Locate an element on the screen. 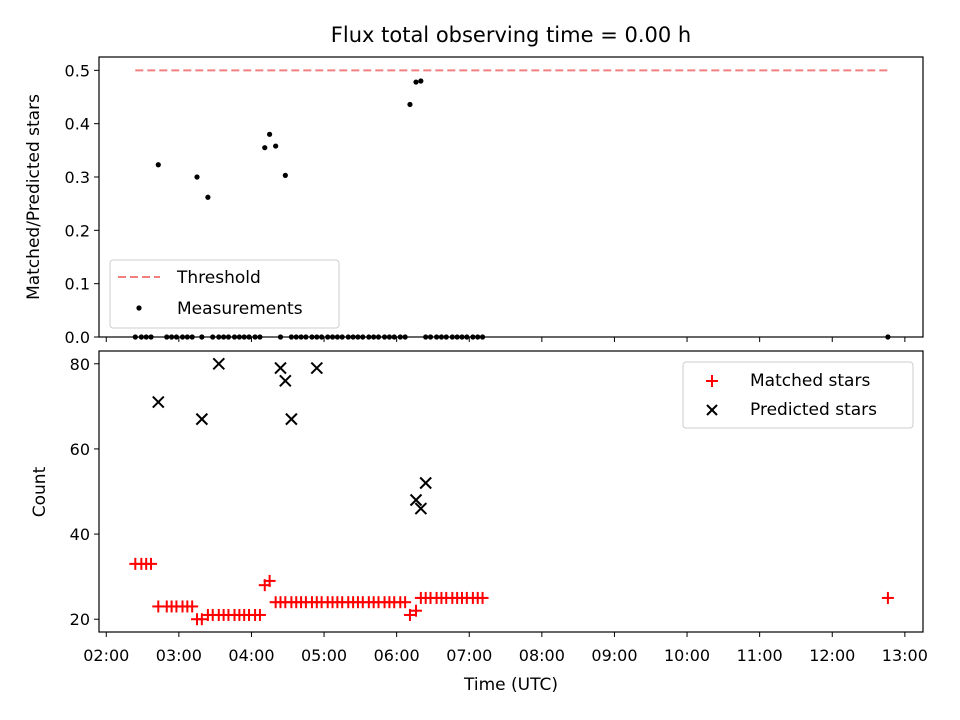 The width and height of the screenshot is (960, 720). legend-matched-swatch is located at coordinates (712, 381).